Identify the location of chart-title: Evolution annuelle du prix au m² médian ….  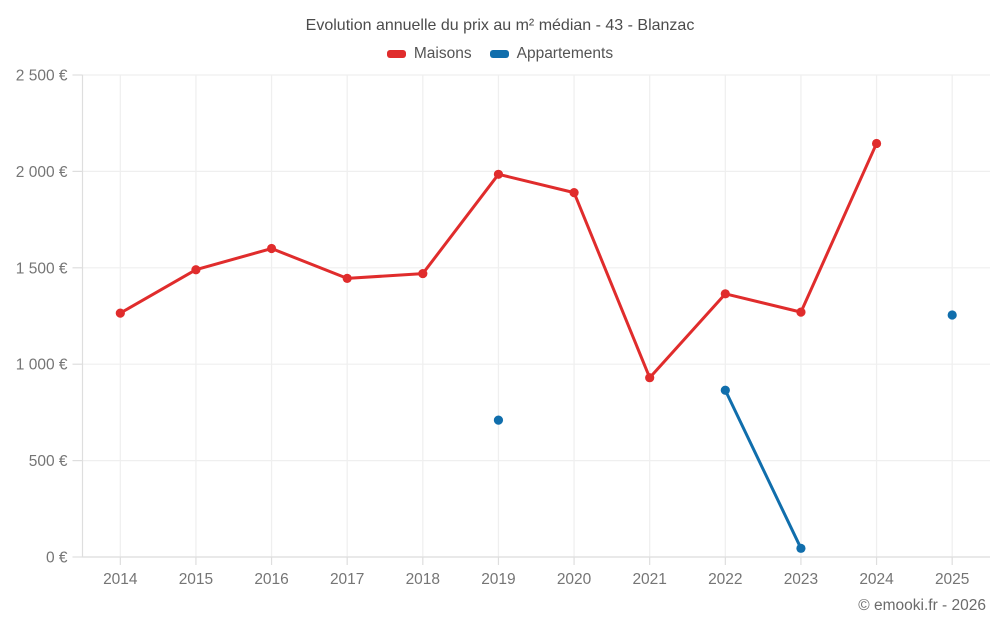
(500, 25).